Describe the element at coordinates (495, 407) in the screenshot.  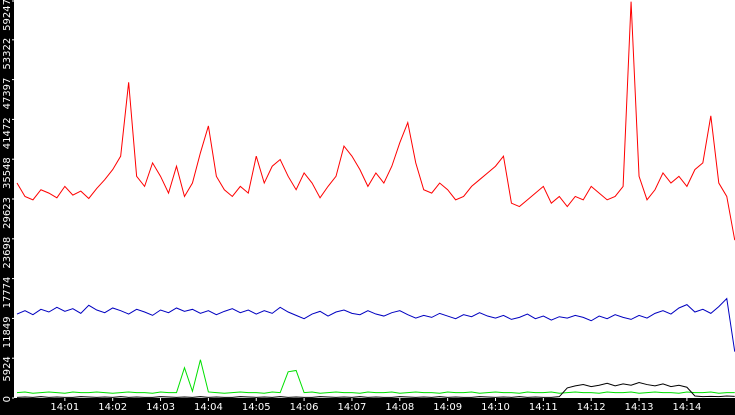
I see `x-tick-label: 14:10` at that location.